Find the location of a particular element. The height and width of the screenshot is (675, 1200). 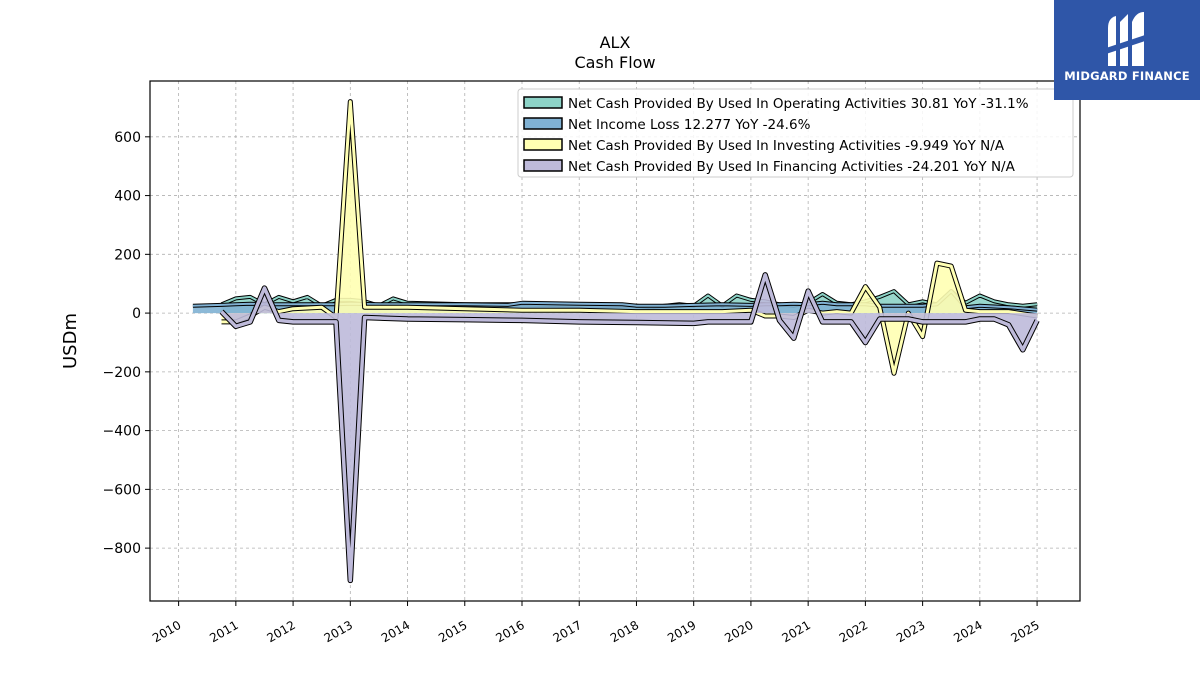

y-axis-label: USDm is located at coordinates (70, 341).